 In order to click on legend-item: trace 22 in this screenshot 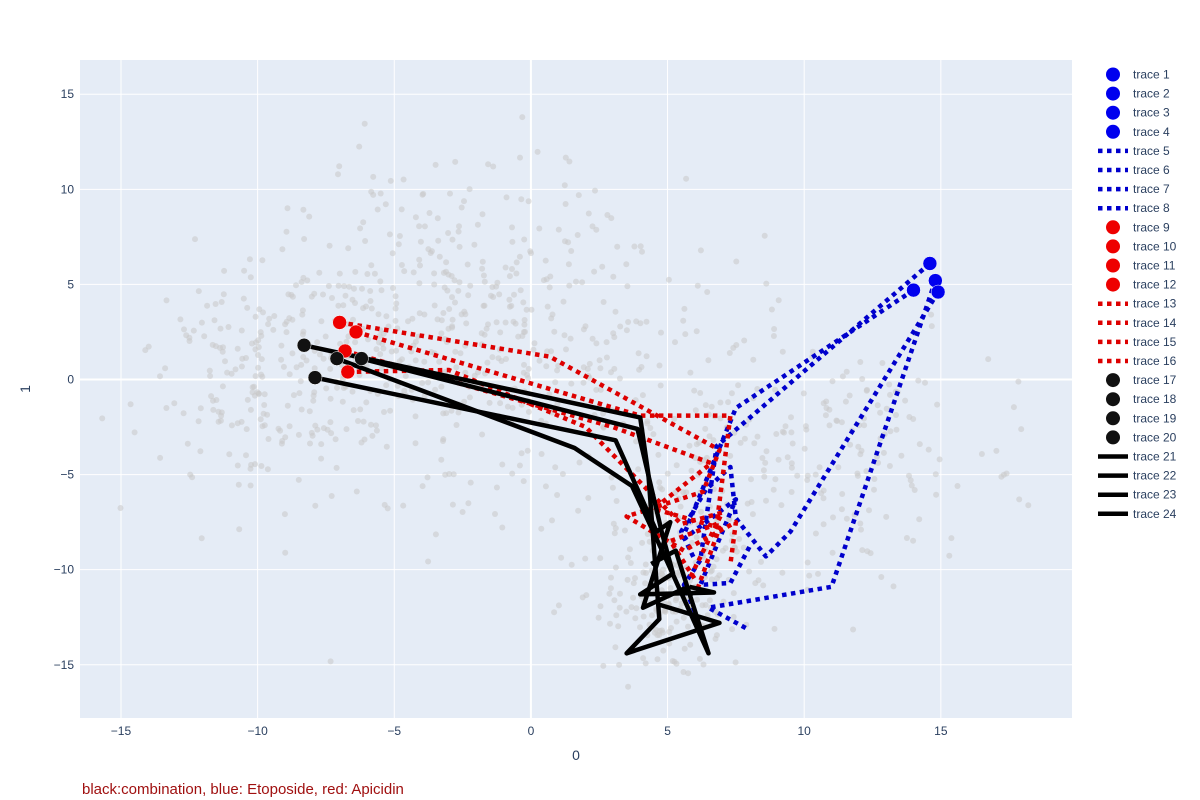, I will do `click(1137, 476)`.